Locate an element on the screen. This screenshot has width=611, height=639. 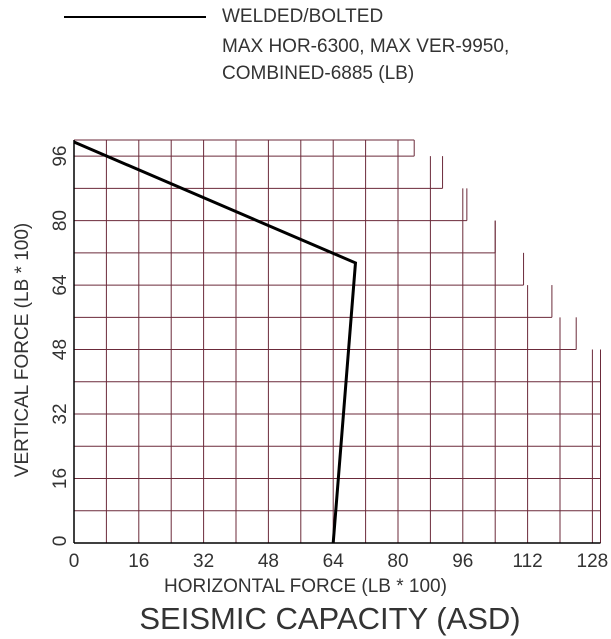
legend-combined-value: COMBINED-6885 (LB) is located at coordinates (318, 73).